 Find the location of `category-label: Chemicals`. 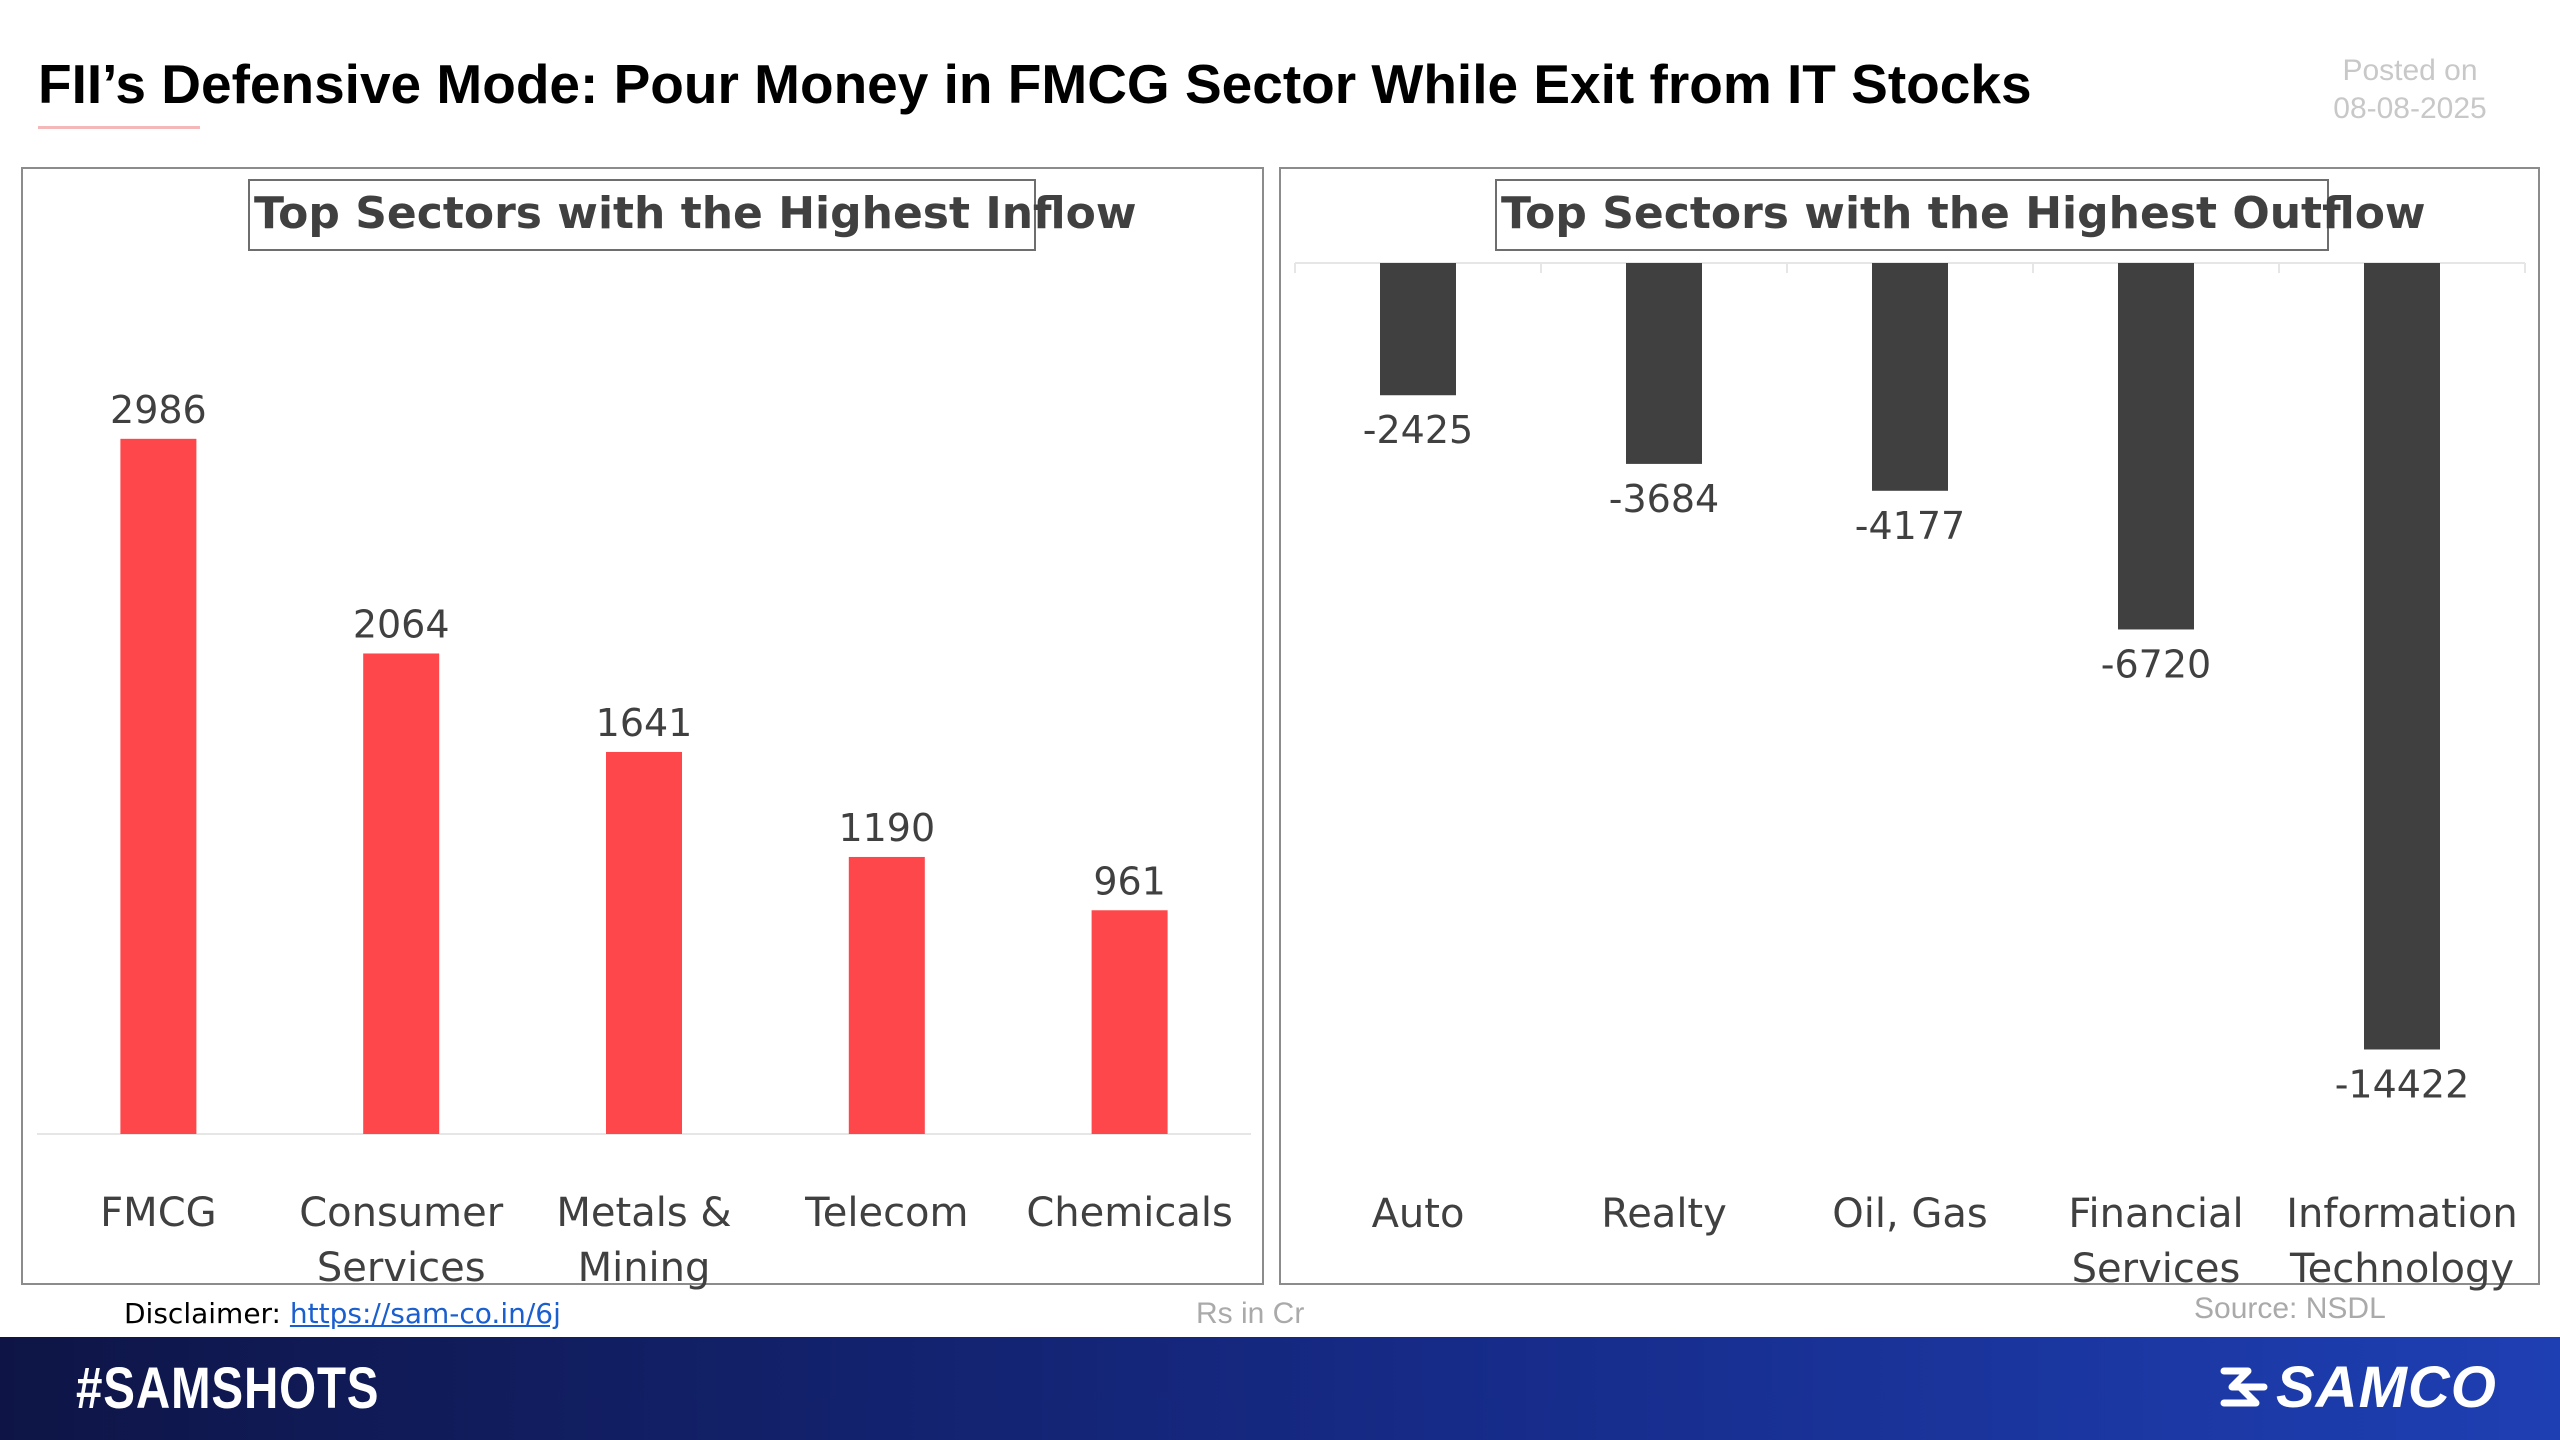

category-label: Chemicals is located at coordinates (1129, 1213).